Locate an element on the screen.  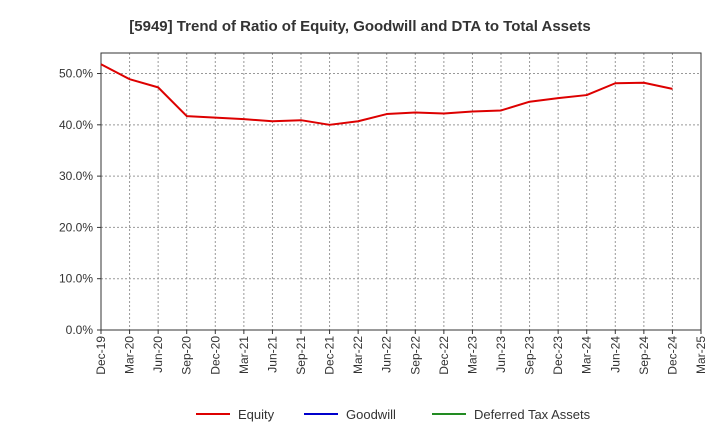
y-tick-label: 20.0% is located at coordinates (76, 227).